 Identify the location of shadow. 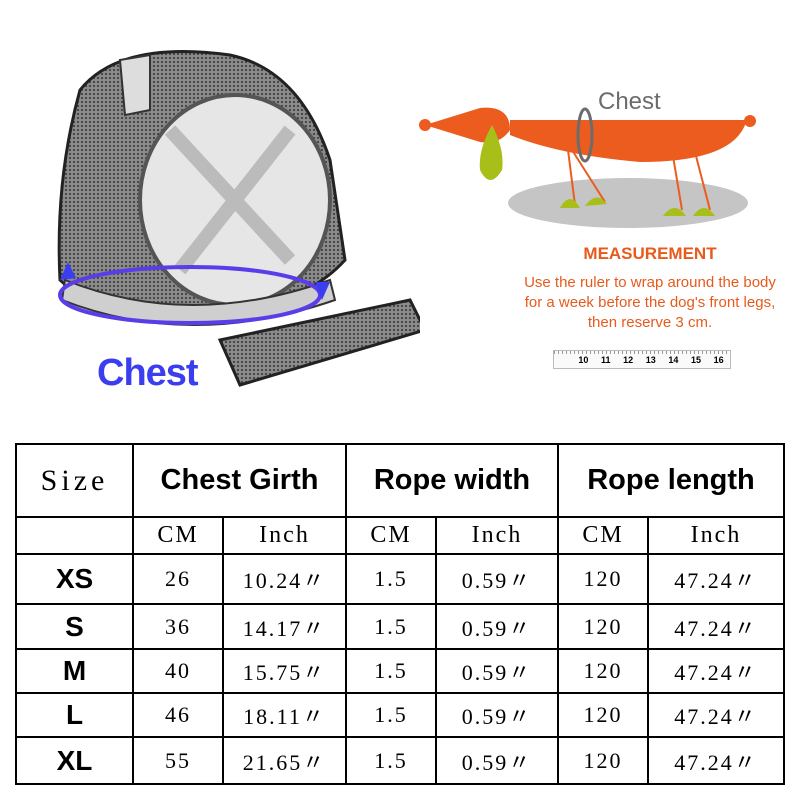
(628, 203).